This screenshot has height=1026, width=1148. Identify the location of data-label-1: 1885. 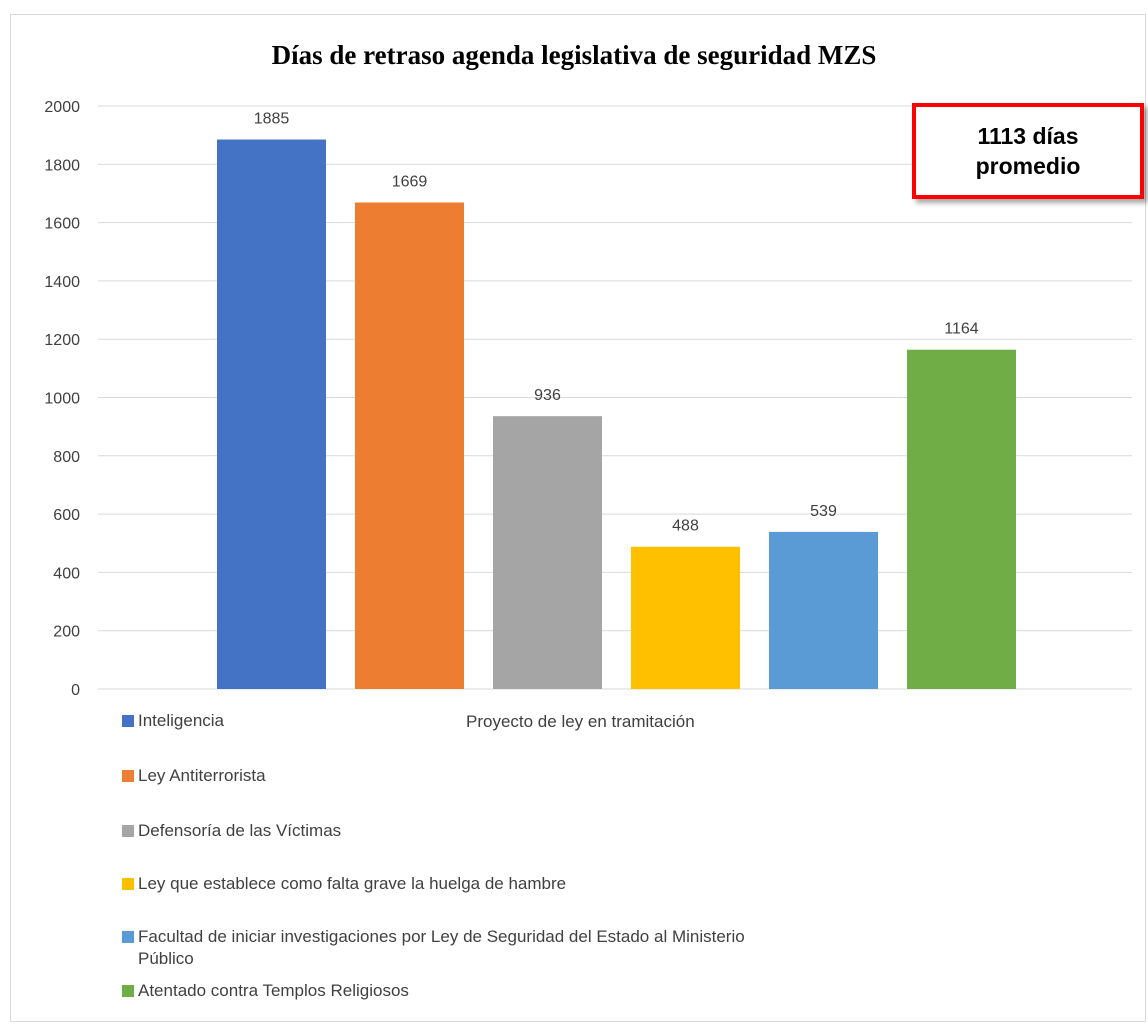
(272, 119).